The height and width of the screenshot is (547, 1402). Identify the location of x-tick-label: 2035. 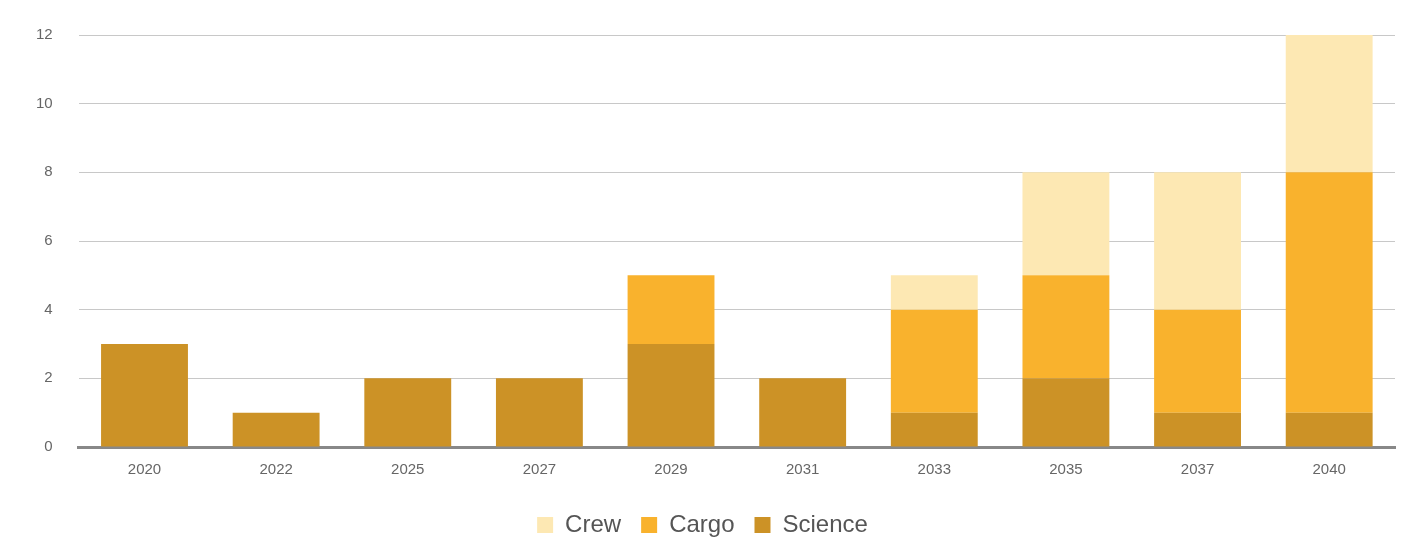
(1066, 469).